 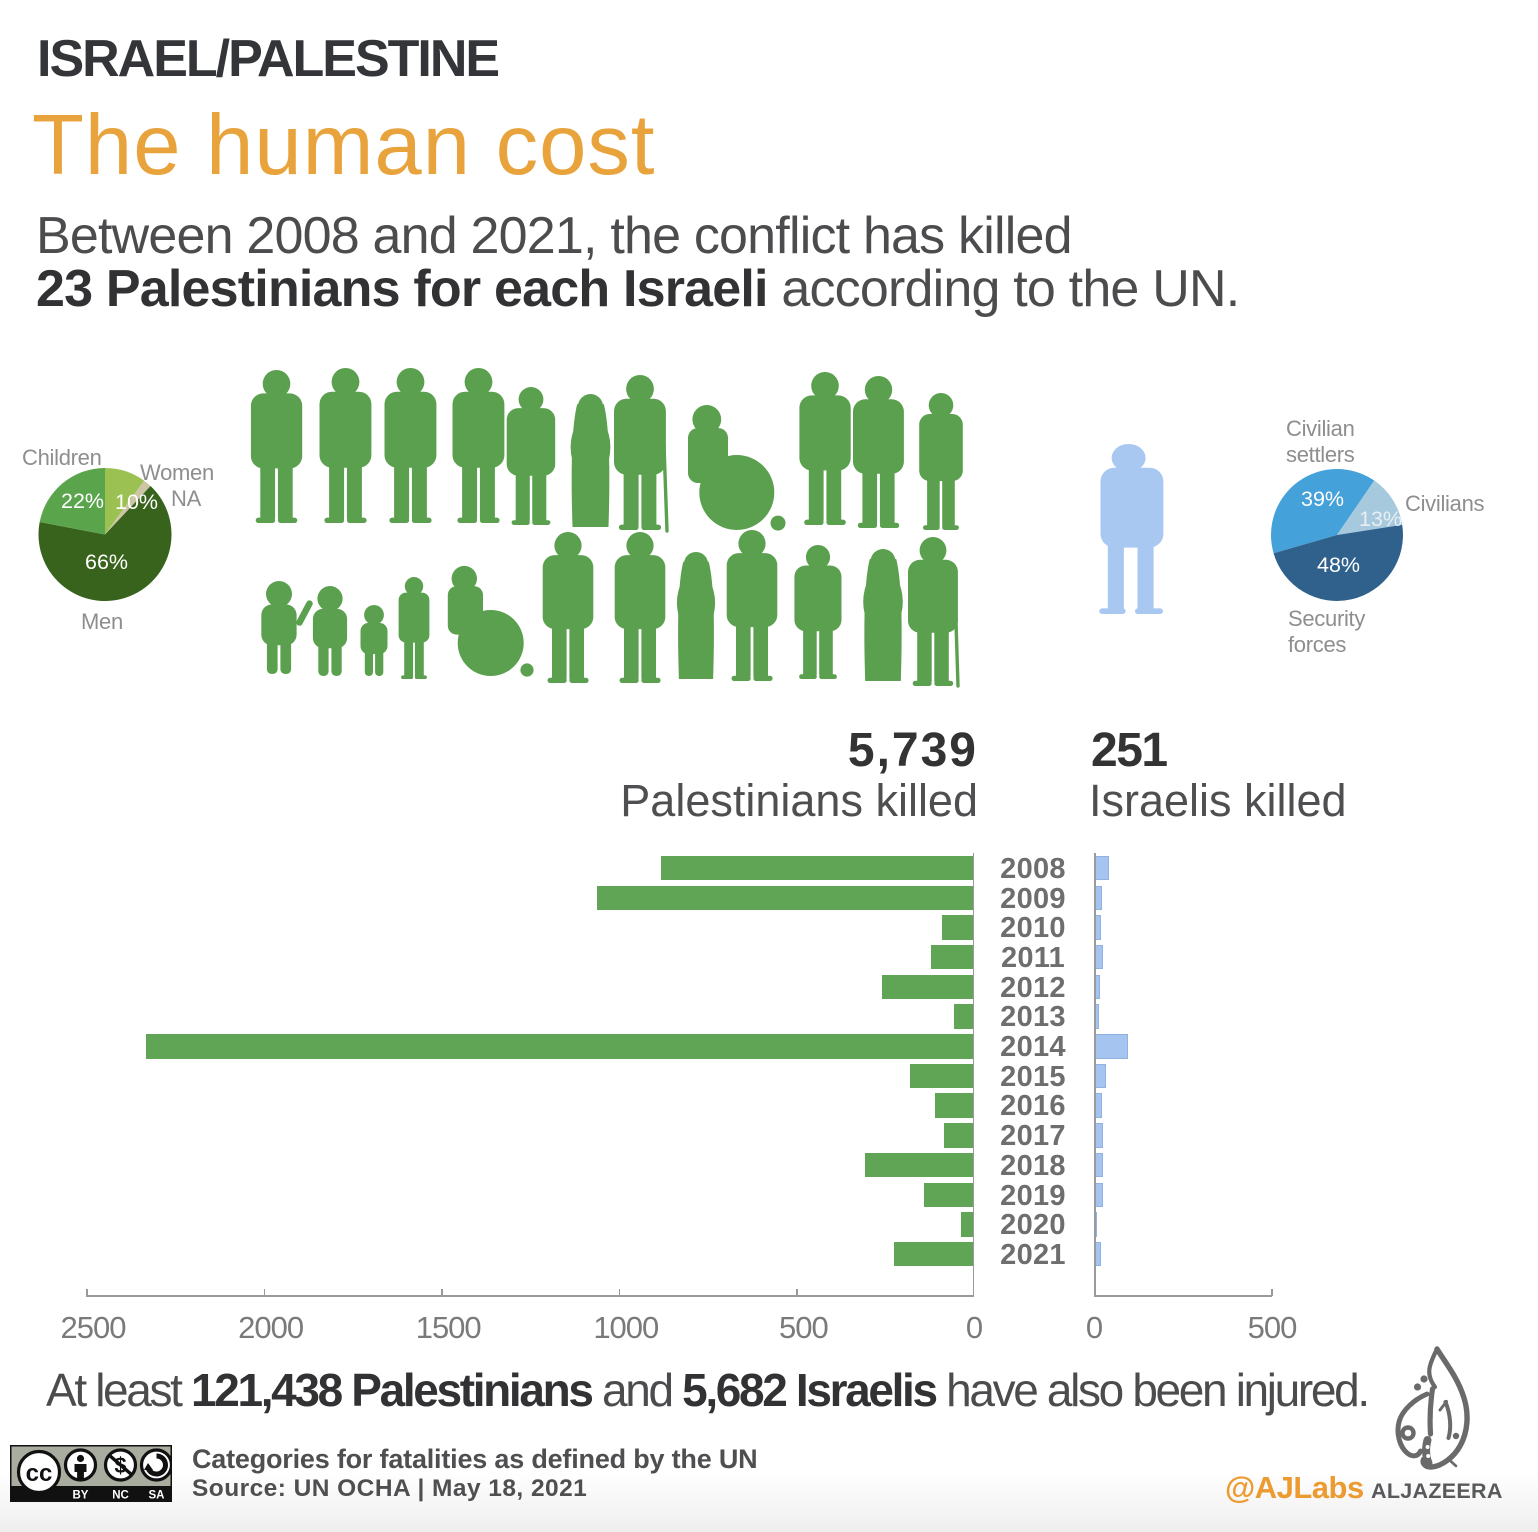 I want to click on svg-text: cc, so click(x=39, y=1473).